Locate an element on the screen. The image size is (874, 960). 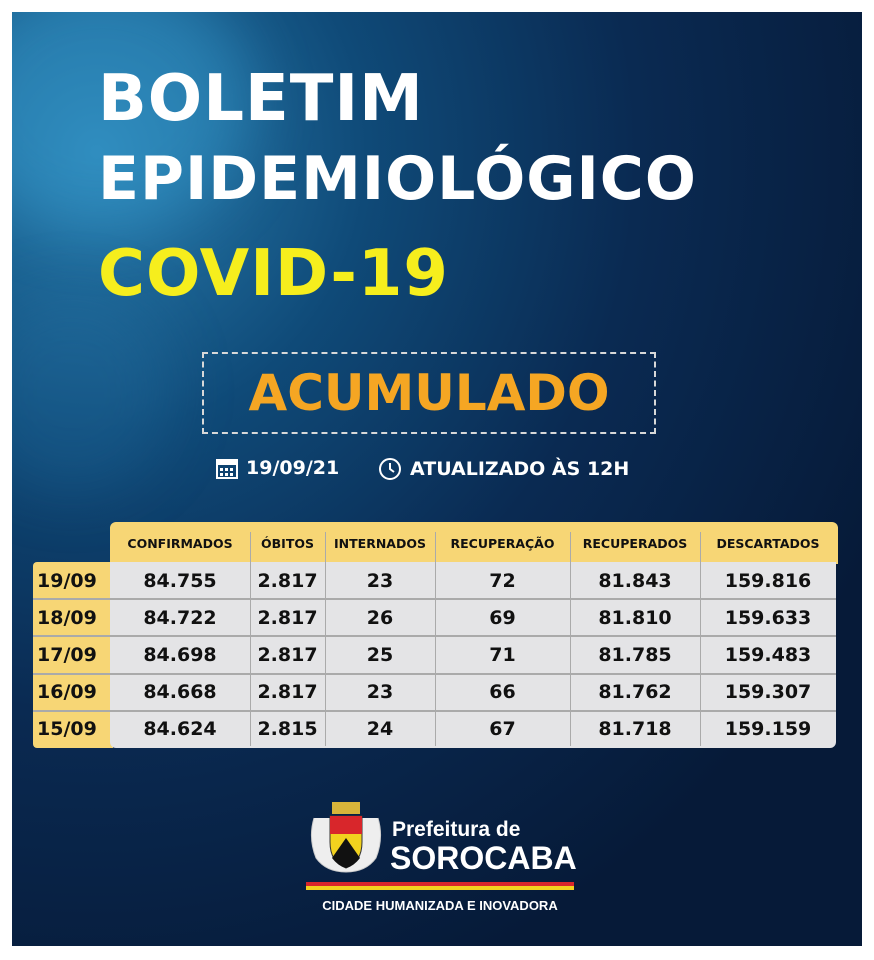
row-date: 17/09 is located at coordinates (67, 654).